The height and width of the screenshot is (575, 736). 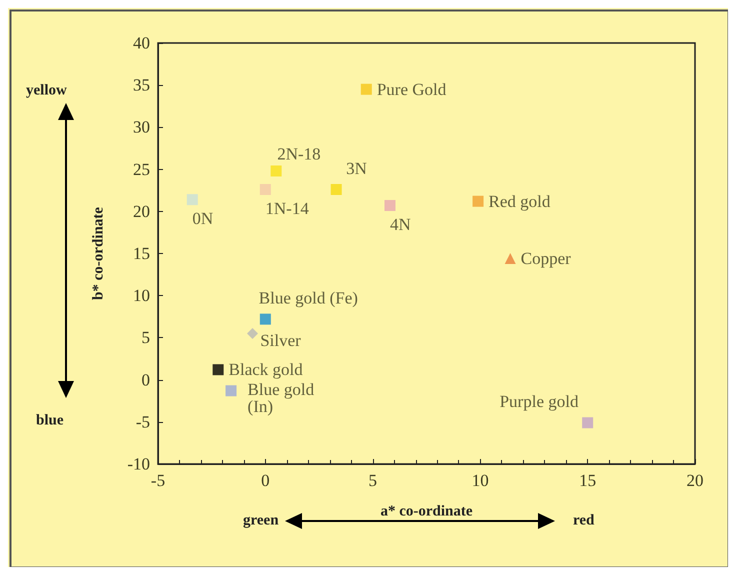 I want to click on series-label: Blue gold (In), so click(x=283, y=398).